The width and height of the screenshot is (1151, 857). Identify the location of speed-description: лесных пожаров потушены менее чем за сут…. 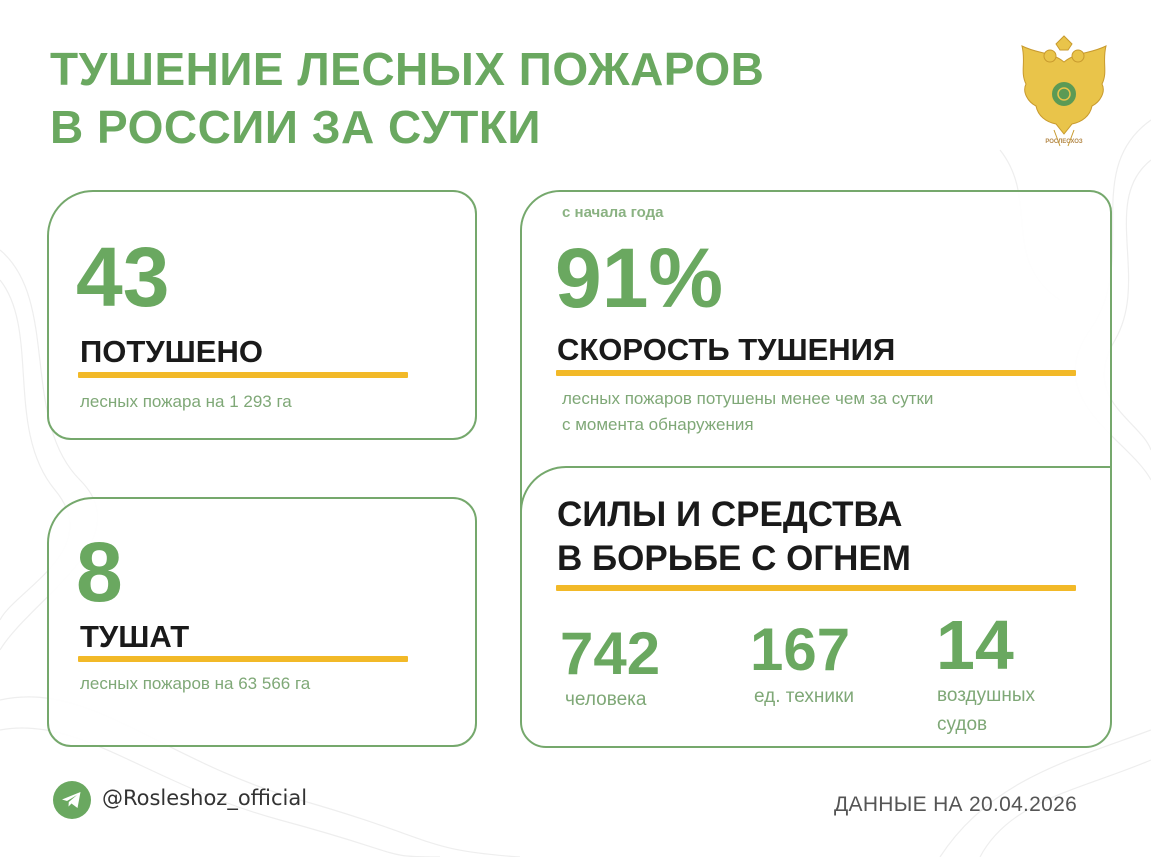
(812, 412).